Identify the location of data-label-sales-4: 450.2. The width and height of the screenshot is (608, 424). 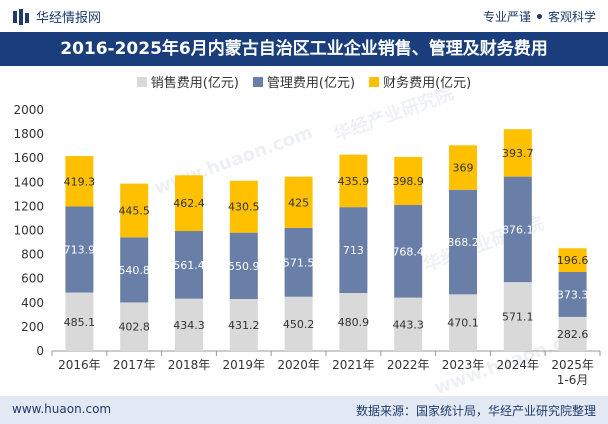
(299, 324).